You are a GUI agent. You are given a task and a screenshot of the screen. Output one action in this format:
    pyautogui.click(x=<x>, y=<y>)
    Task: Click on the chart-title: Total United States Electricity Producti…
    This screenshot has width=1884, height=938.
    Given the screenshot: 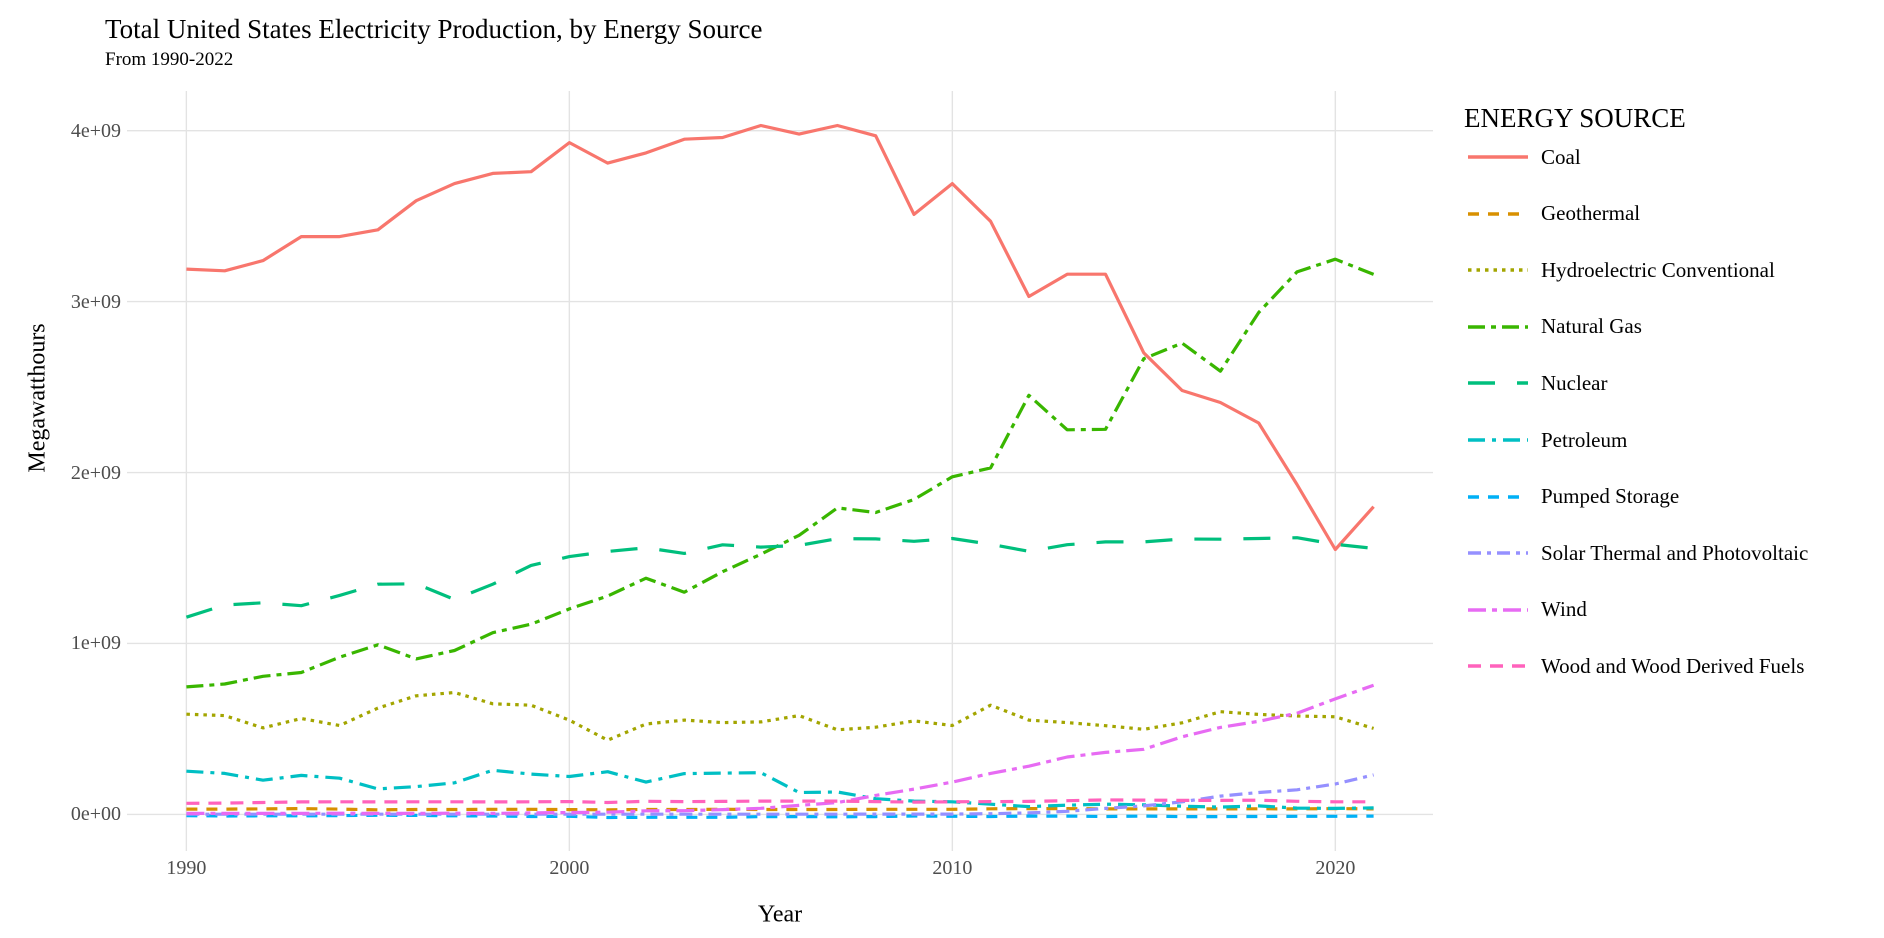 What is the action you would take?
    pyautogui.click(x=434, y=29)
    